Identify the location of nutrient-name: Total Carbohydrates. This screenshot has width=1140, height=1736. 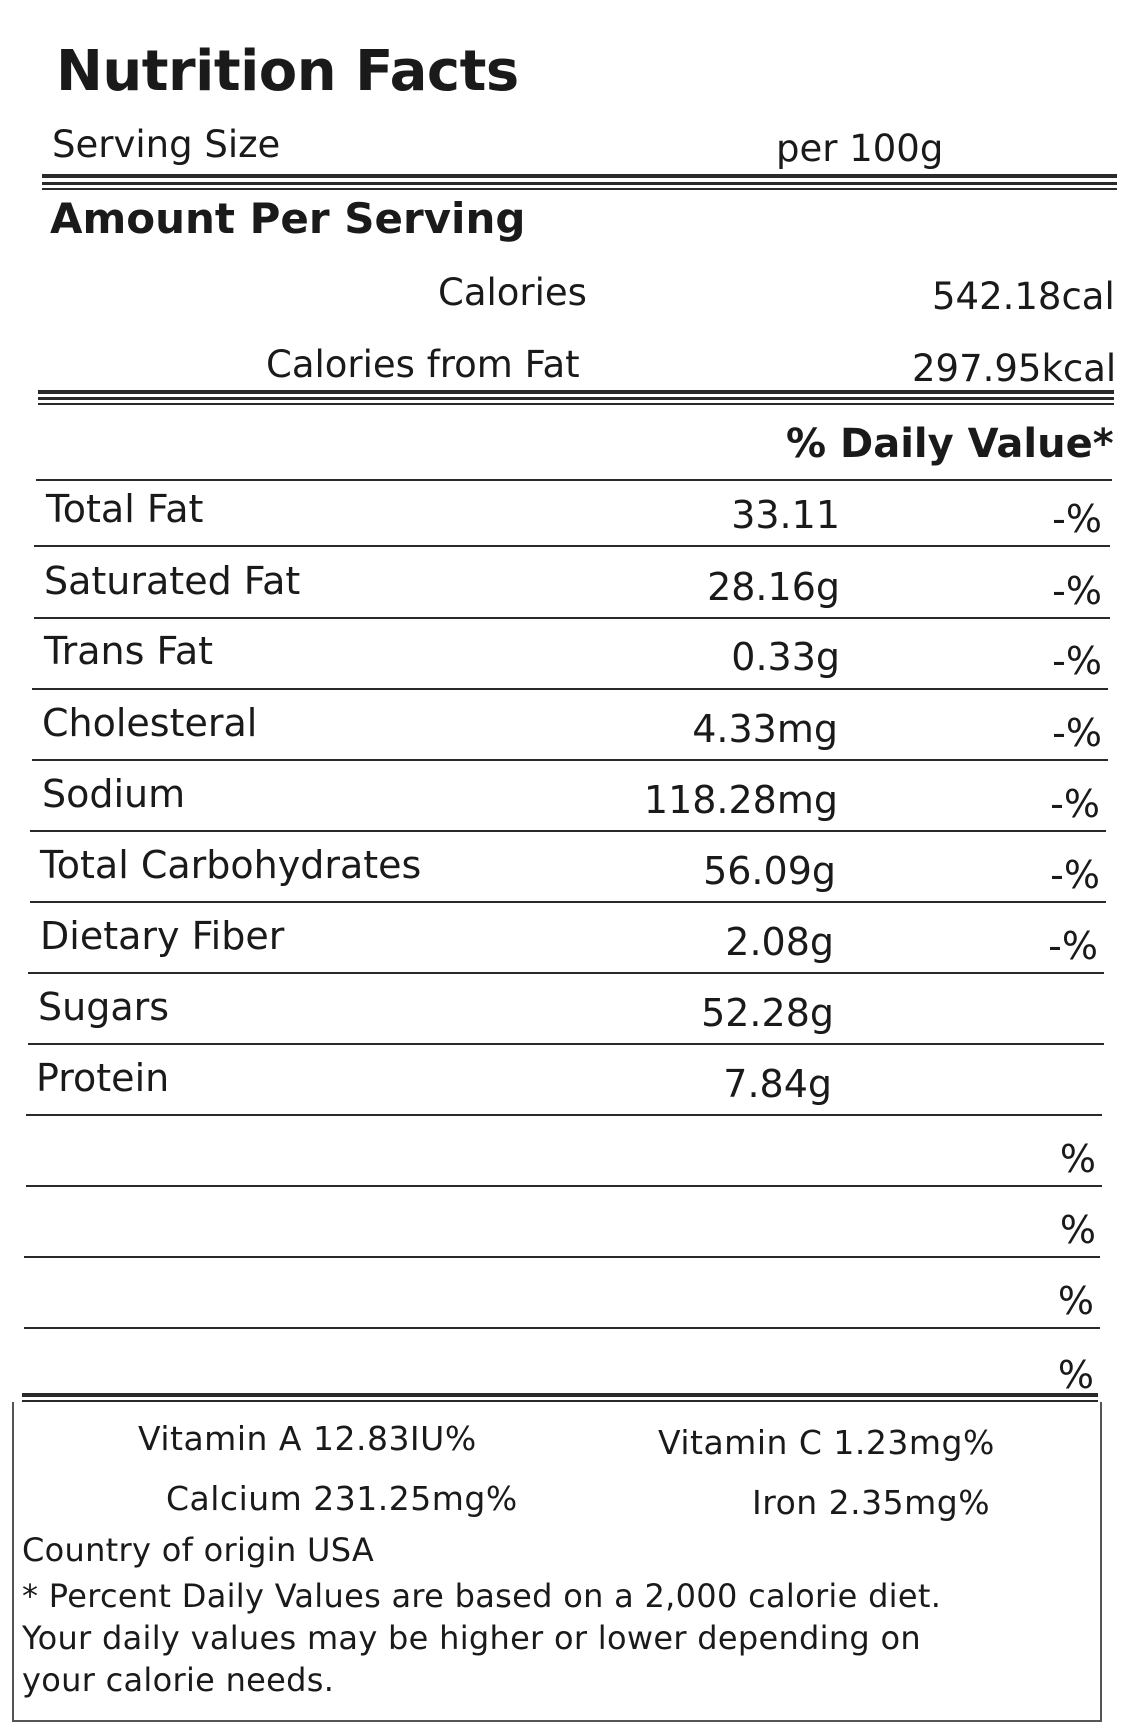
(231, 865).